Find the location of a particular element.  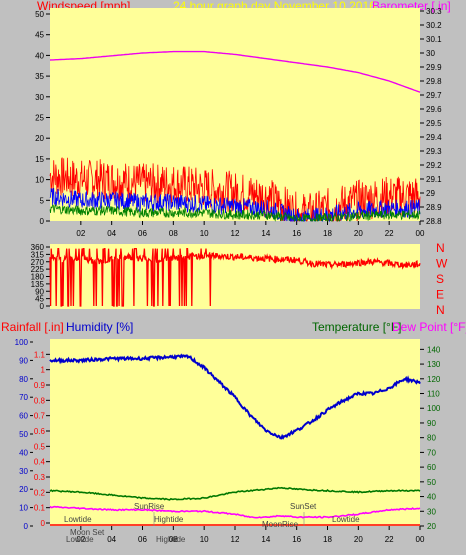

wind-y-tick-label: 25 is located at coordinates (39, 118).